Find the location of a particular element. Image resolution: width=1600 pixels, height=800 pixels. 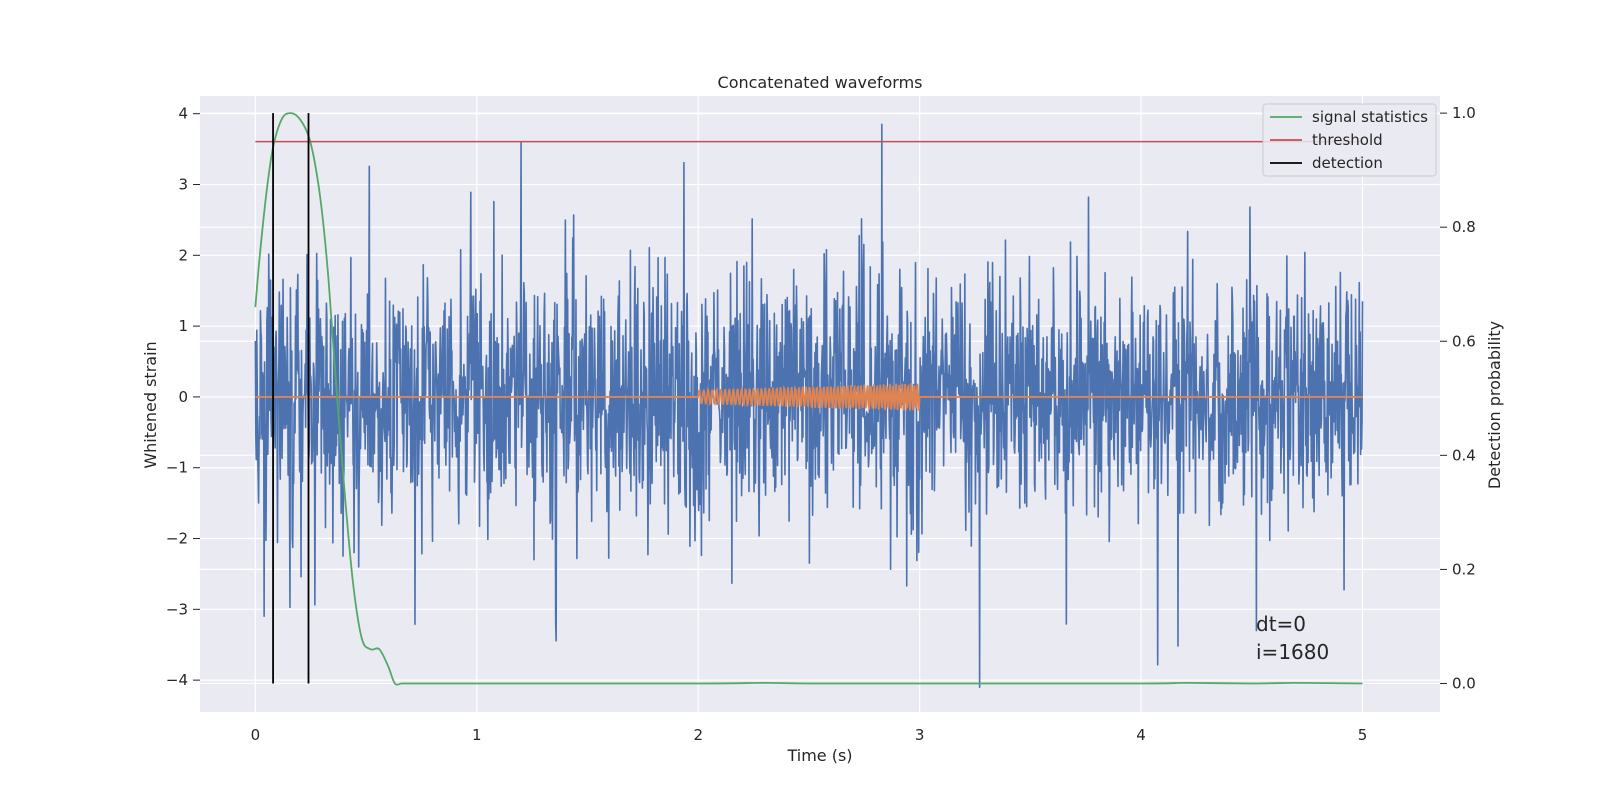

y-tick-label: 1 is located at coordinates (183, 326).